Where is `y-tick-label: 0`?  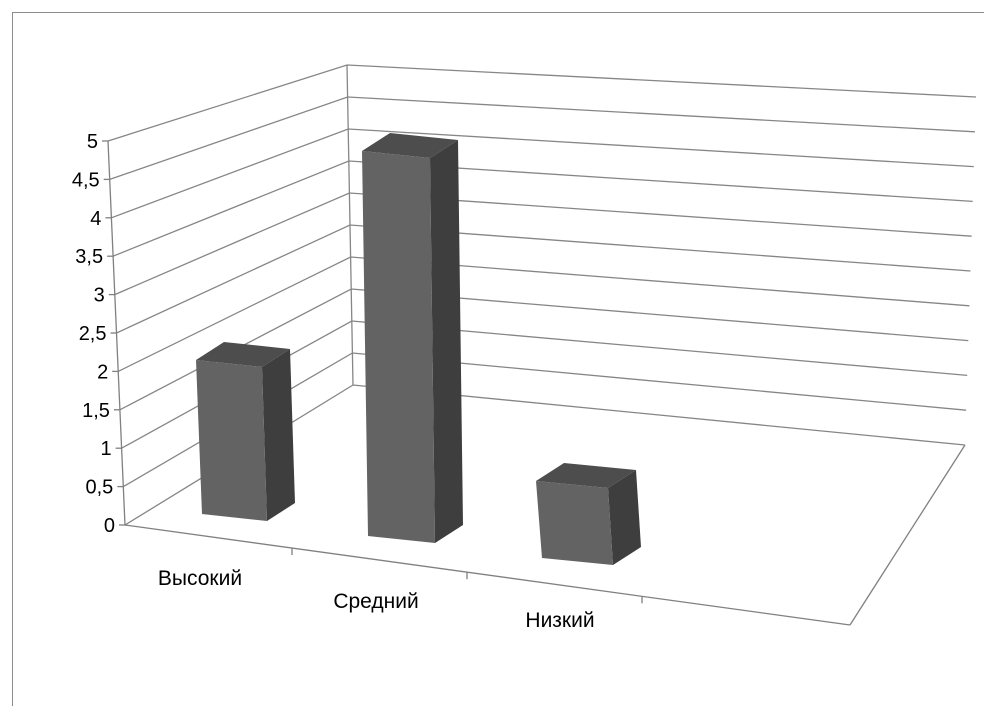 y-tick-label: 0 is located at coordinates (109, 526).